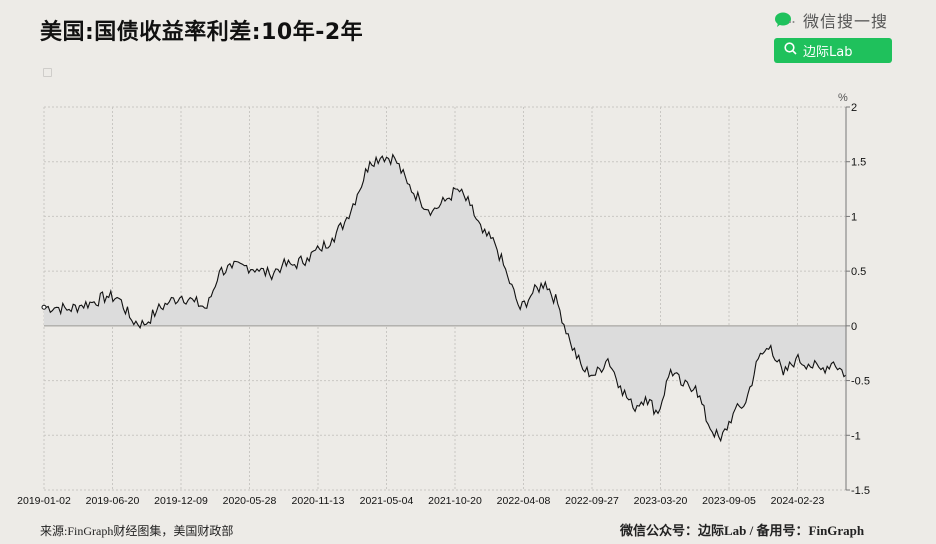 This screenshot has width=936, height=544. Describe the element at coordinates (742, 530) in the screenshot. I see `account-note: 微信公众号：边际Lab / 备用号：FinGraph` at that location.